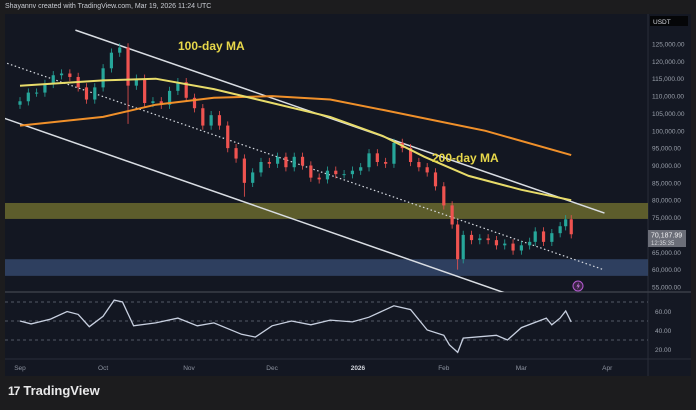  I want to click on price-tick: 60,000.00, so click(666, 270).